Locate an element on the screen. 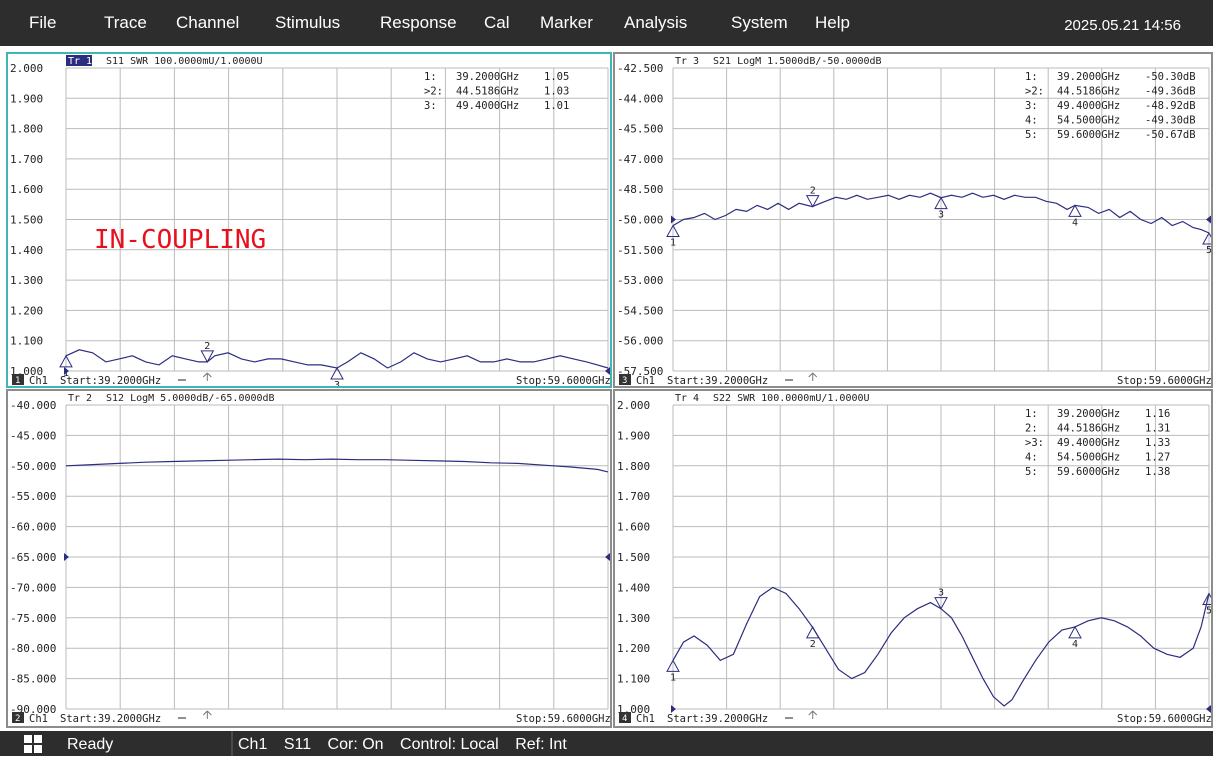 The image size is (1213, 759). y-tick-label: -50.000 is located at coordinates (640, 220).